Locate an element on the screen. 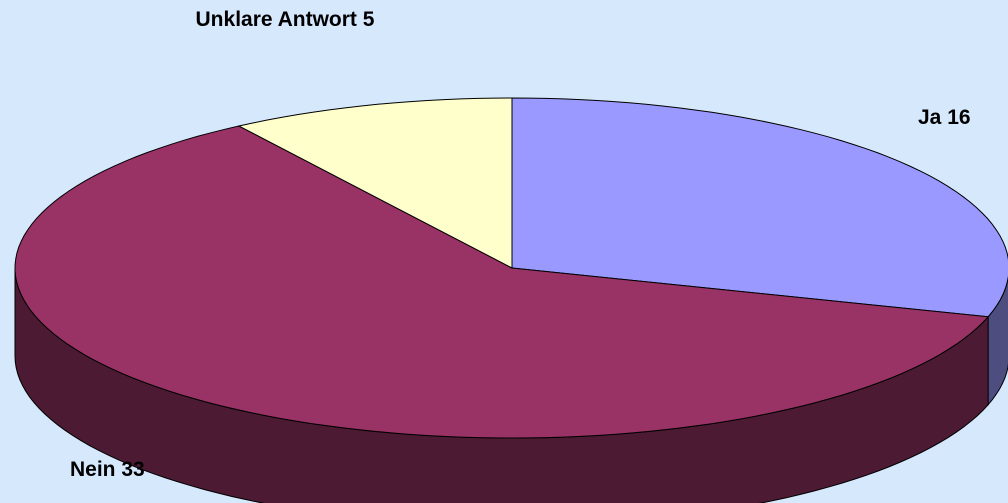  data-label: Ja 16 is located at coordinates (963, 118).